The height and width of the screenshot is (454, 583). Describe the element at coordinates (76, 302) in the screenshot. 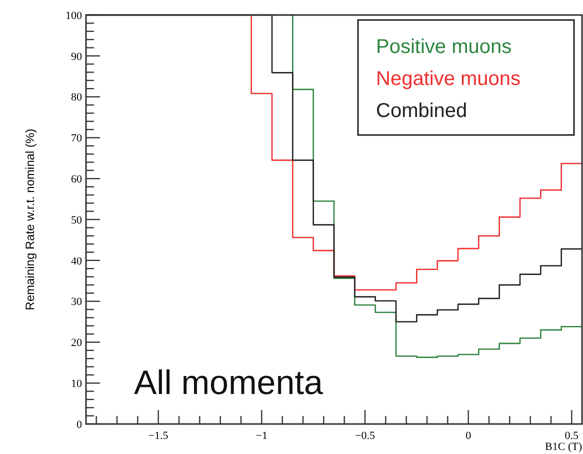

I see `y-tick-label: 30` at that location.